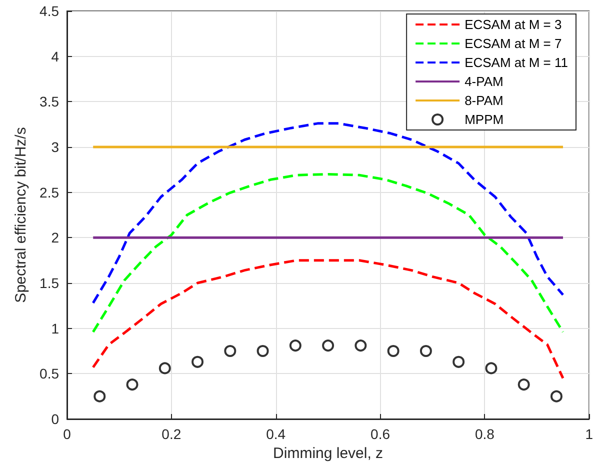 This screenshot has height=476, width=596. What do you see at coordinates (55, 147) in the screenshot?
I see `y-tick-label: 3` at bounding box center [55, 147].